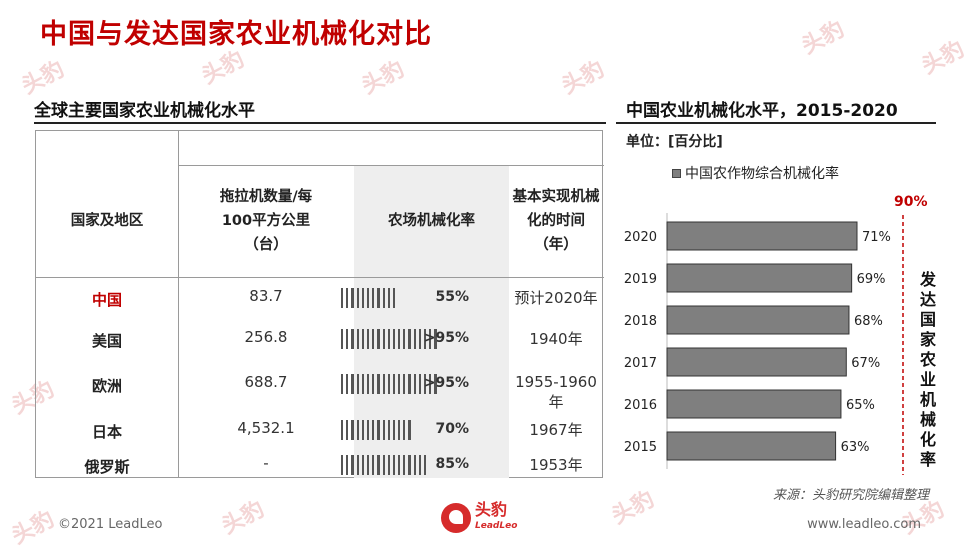  What do you see at coordinates (755, 173) in the screenshot?
I see `chart-legend: 中国农作物综合机械化率` at bounding box center [755, 173].